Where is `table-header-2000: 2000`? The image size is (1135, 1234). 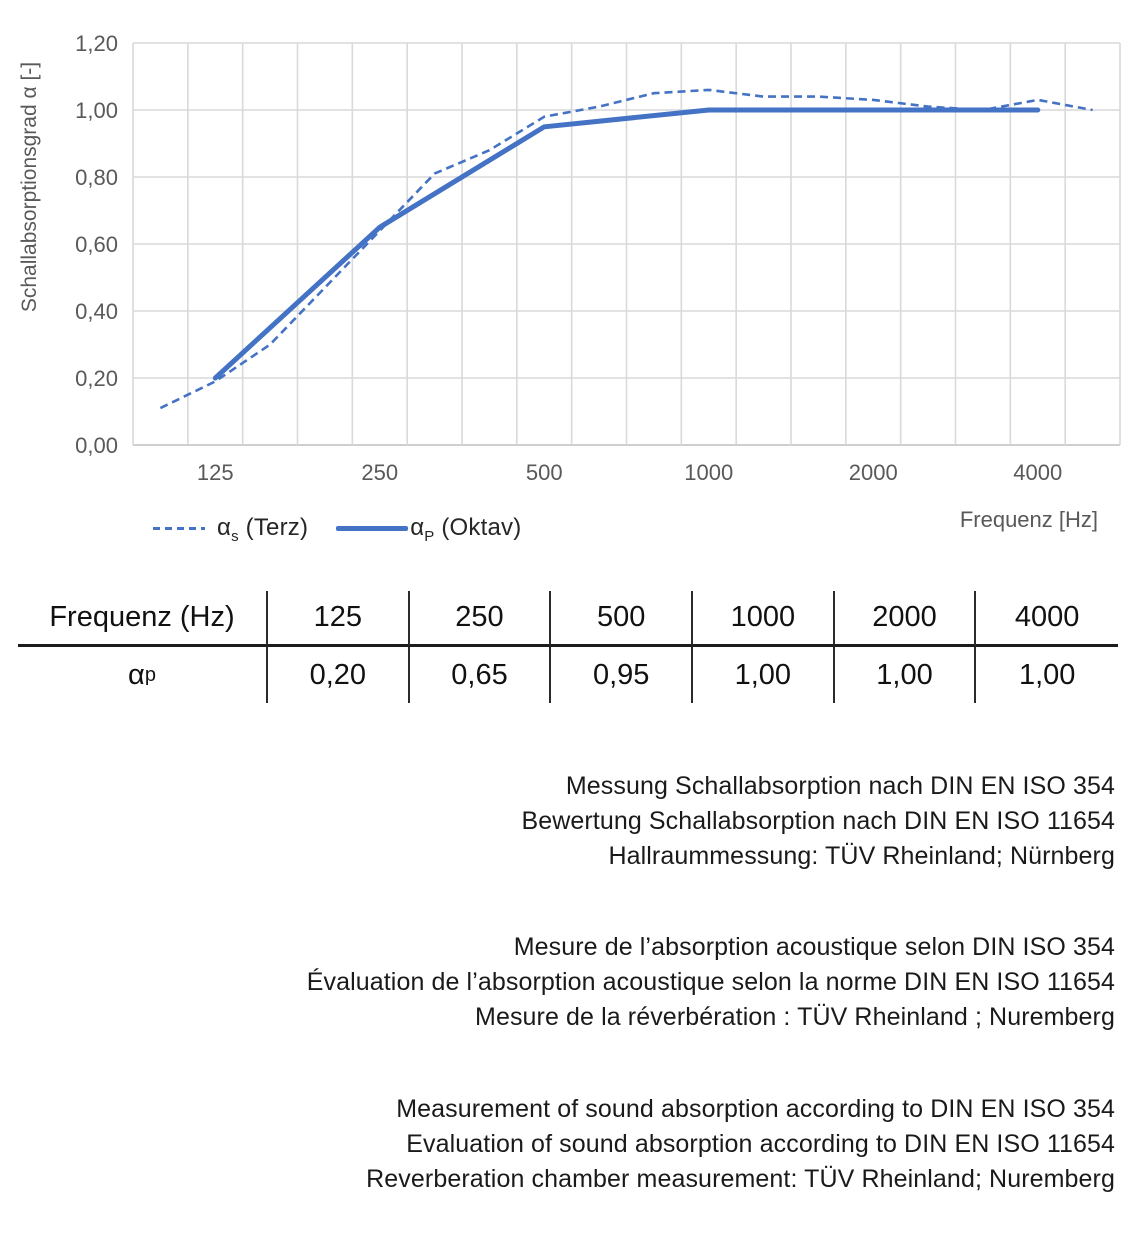 table-header-2000: 2000 is located at coordinates (905, 619).